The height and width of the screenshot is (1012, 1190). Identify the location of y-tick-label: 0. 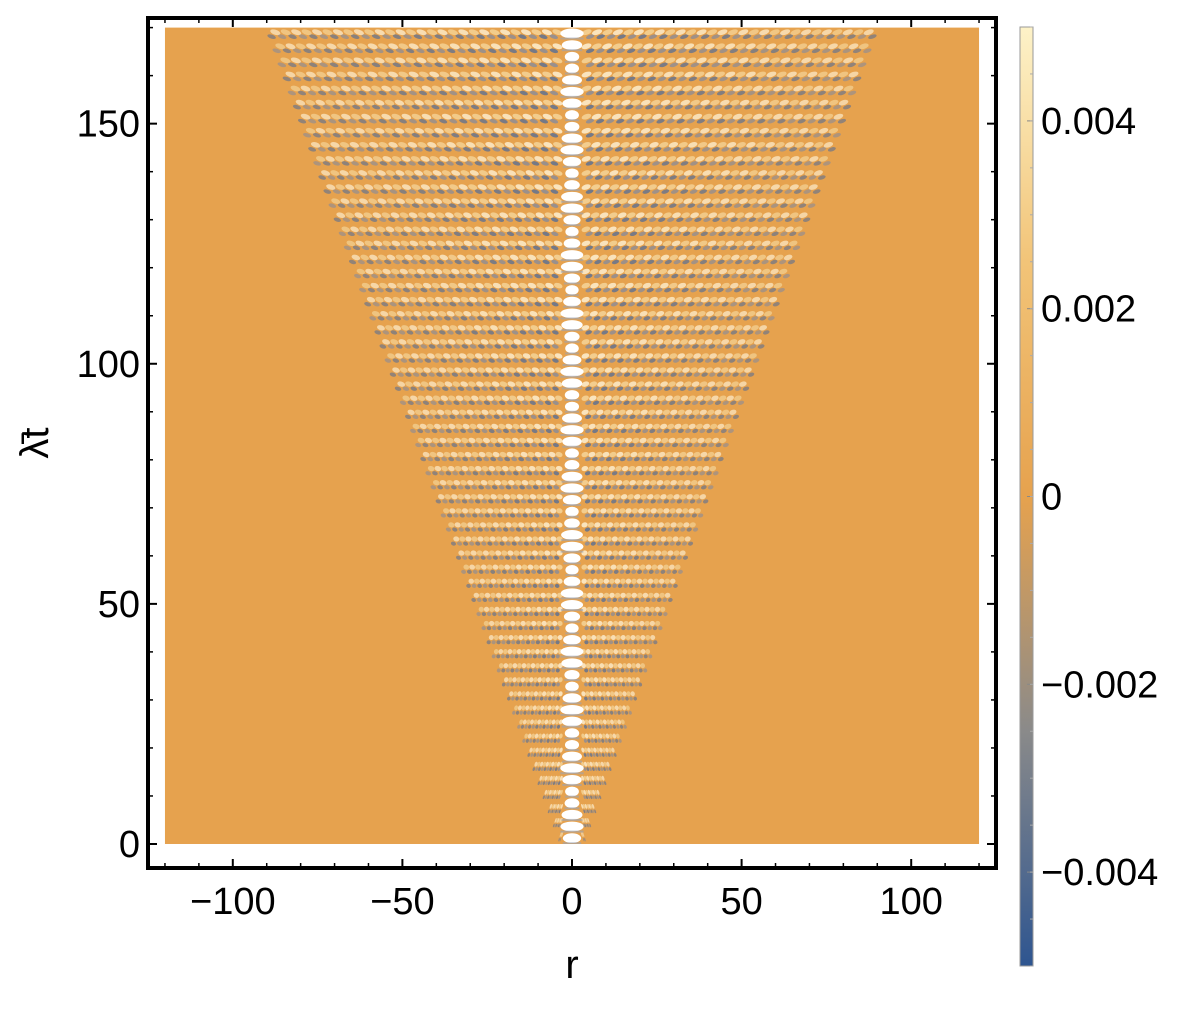
(129, 845).